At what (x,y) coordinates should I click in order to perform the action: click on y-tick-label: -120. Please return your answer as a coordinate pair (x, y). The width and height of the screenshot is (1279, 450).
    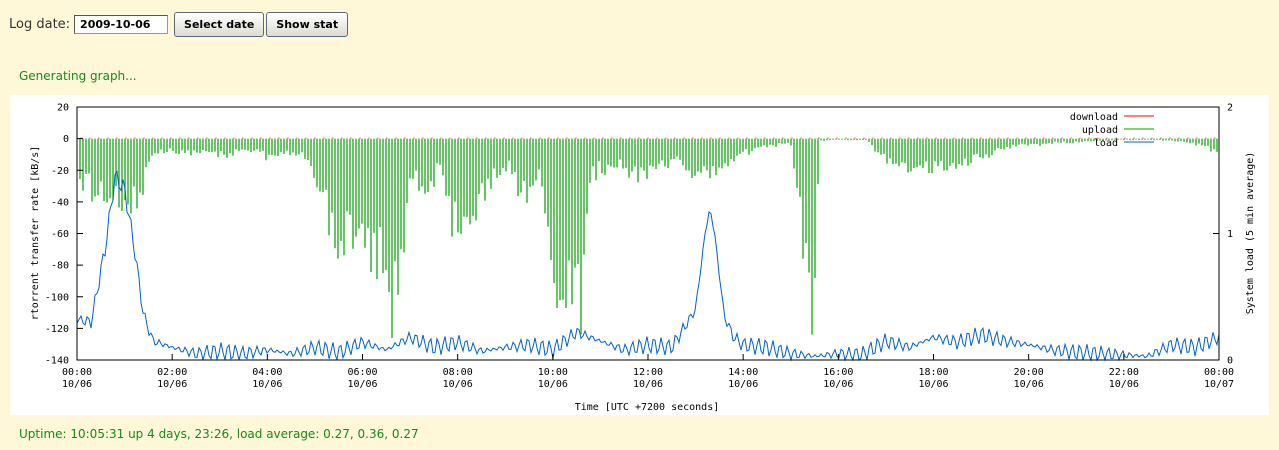
    Looking at the image, I should click on (57, 329).